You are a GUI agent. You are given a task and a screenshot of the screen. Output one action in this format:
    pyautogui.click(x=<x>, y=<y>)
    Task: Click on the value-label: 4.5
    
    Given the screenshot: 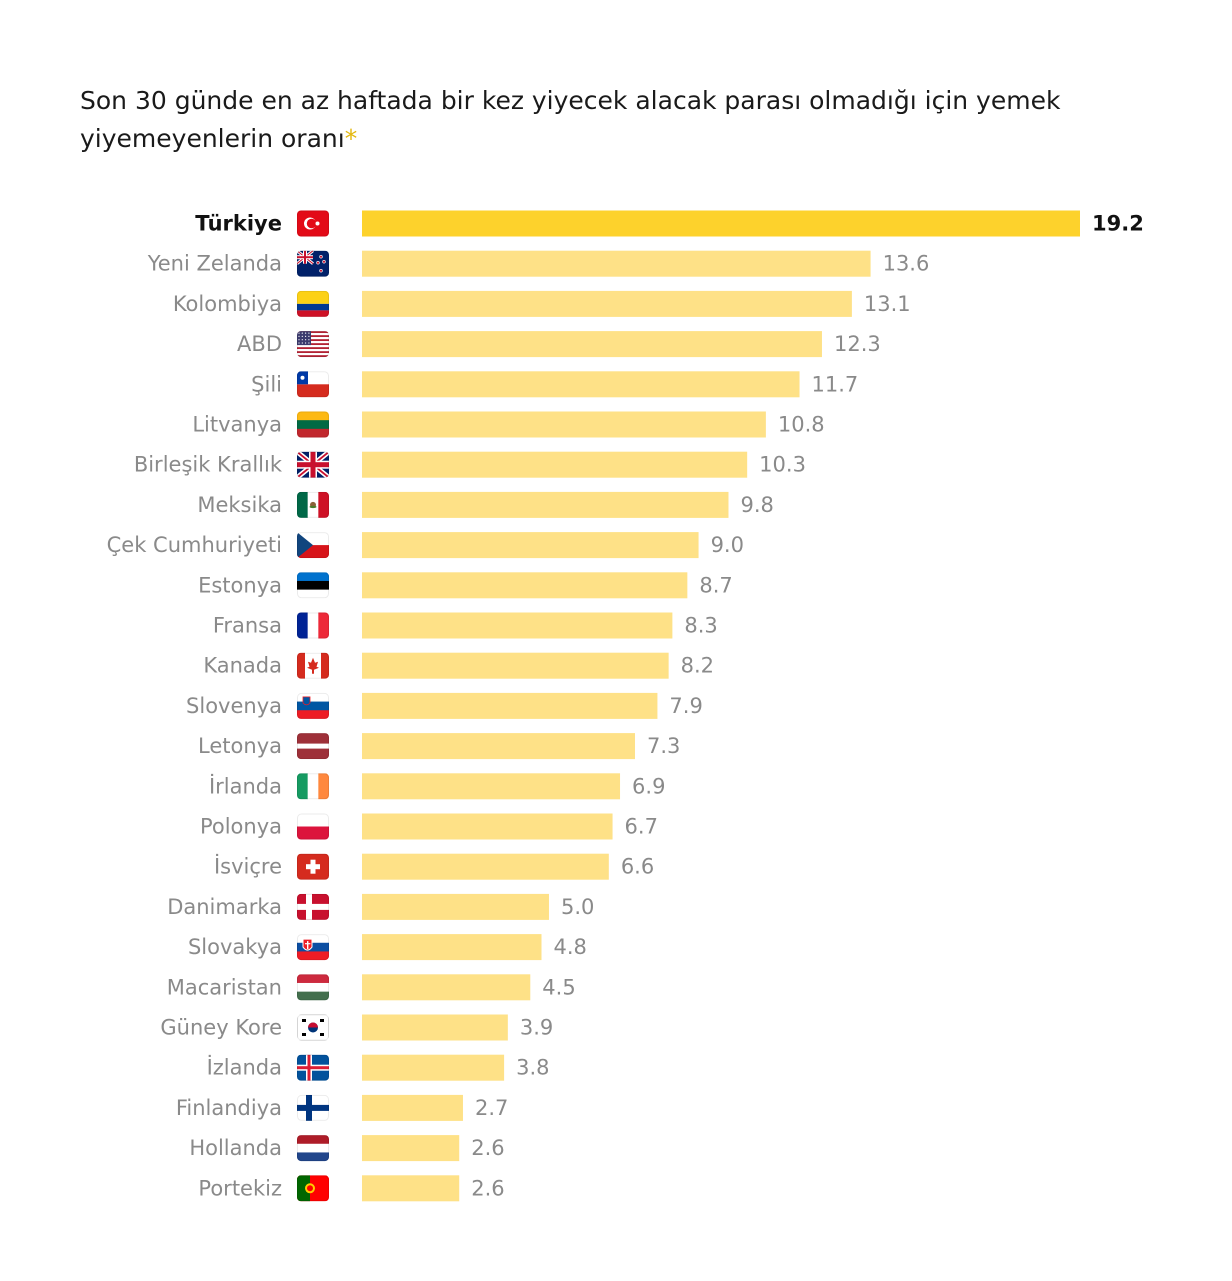 What is the action you would take?
    pyautogui.click(x=558, y=987)
    